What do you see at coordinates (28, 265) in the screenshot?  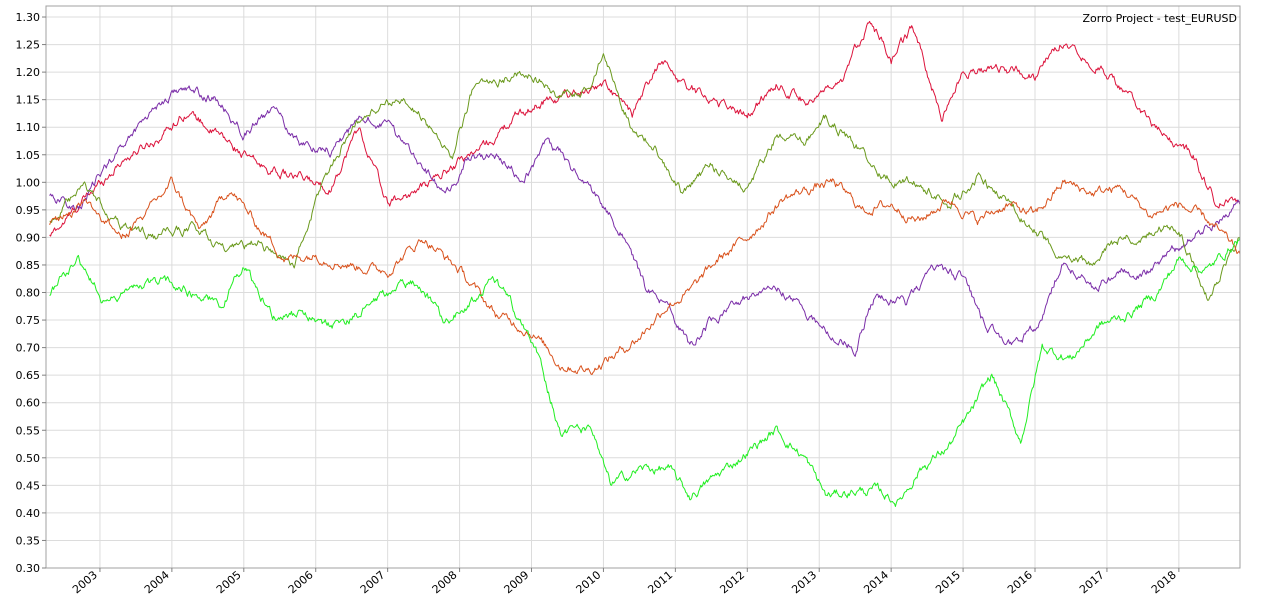 I see `y-tick-label: 0.85` at bounding box center [28, 265].